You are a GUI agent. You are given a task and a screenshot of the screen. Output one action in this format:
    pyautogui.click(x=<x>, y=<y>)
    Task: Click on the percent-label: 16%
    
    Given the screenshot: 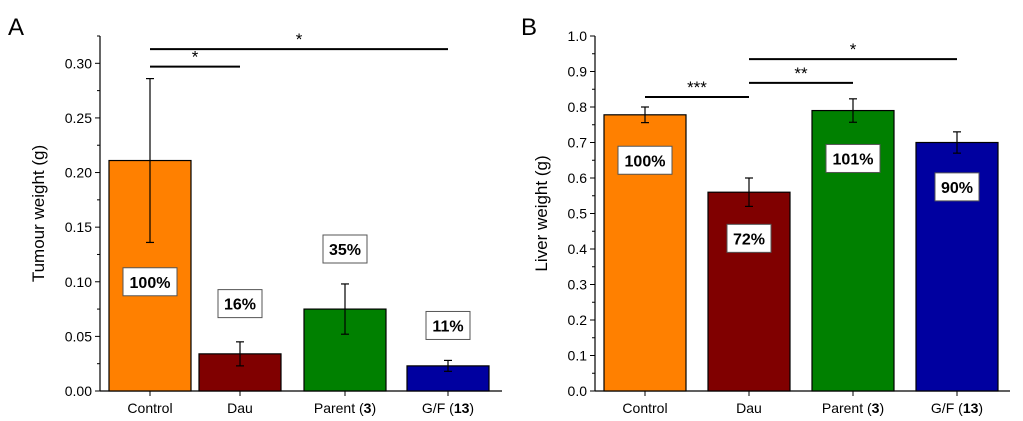 What is the action you would take?
    pyautogui.click(x=240, y=305)
    